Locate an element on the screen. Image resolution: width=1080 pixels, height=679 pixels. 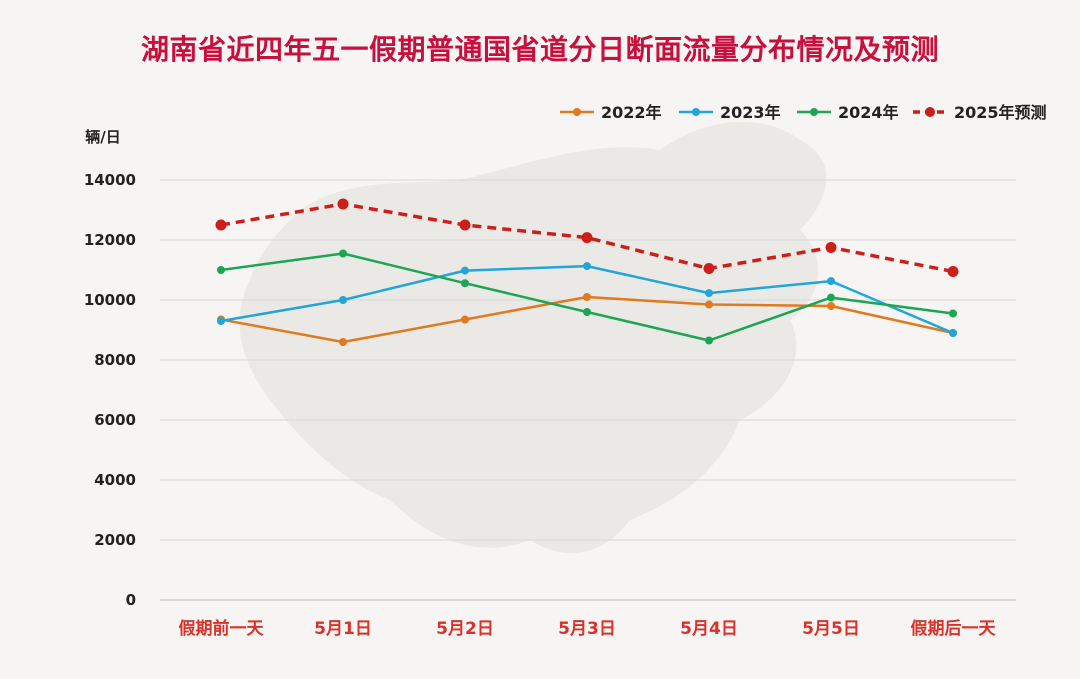
x-tick-label: 假期前一天 is located at coordinates (222, 628).